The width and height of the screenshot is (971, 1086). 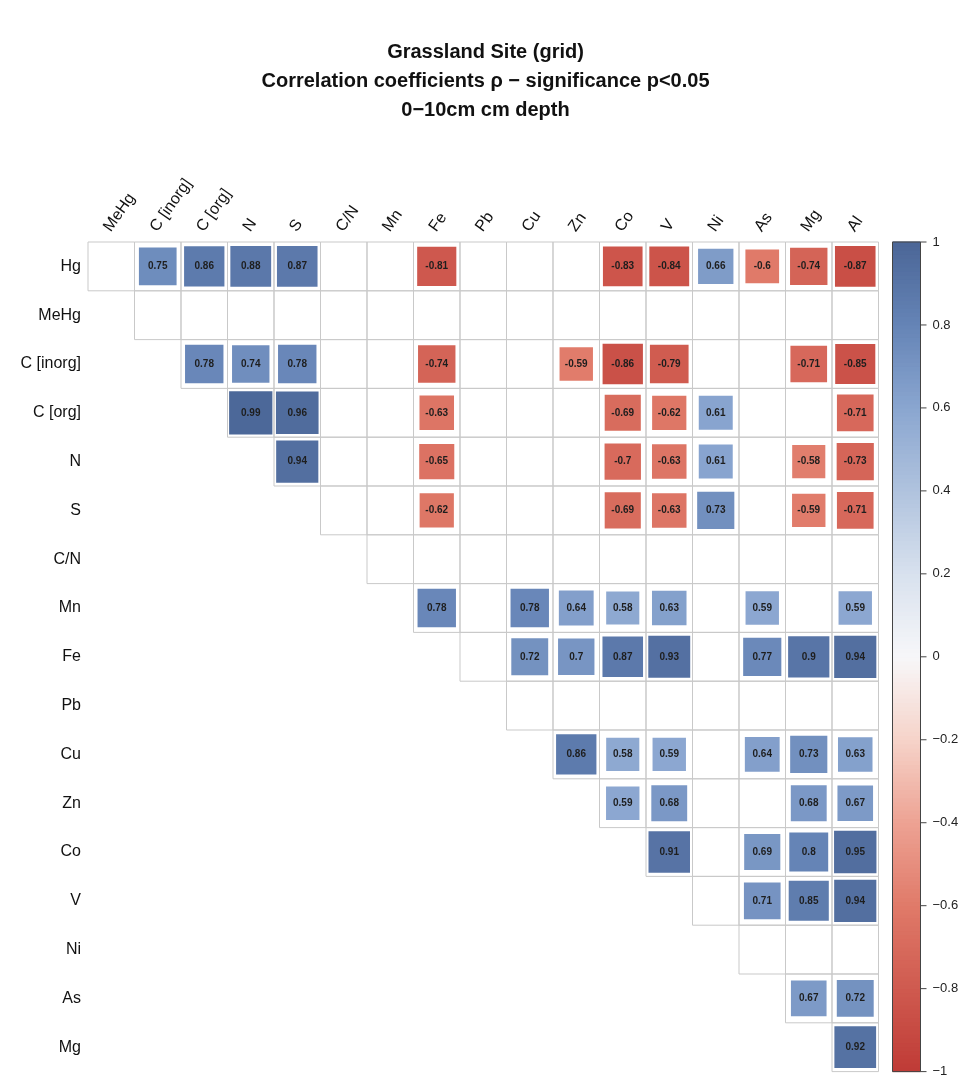 I want to click on color-bar-label: 0.6, so click(x=941, y=407).